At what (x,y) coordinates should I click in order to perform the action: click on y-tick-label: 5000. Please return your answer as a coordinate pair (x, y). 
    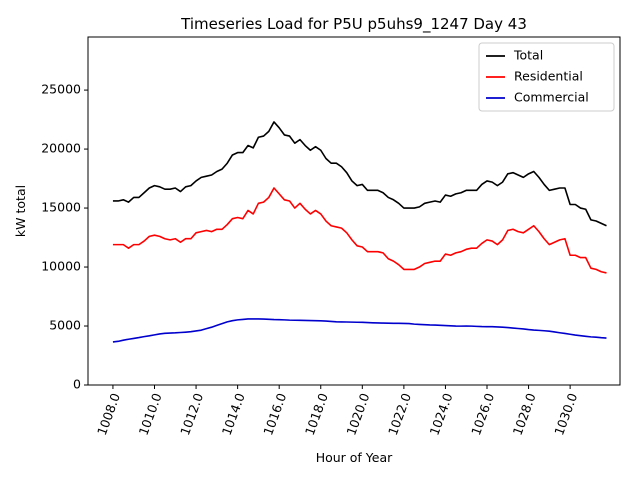
    Looking at the image, I should click on (65, 325).